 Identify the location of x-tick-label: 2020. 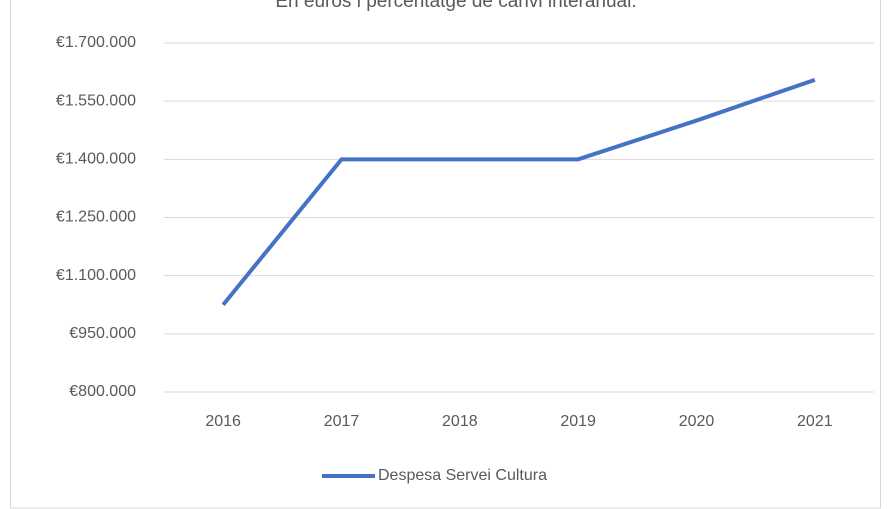
(697, 421).